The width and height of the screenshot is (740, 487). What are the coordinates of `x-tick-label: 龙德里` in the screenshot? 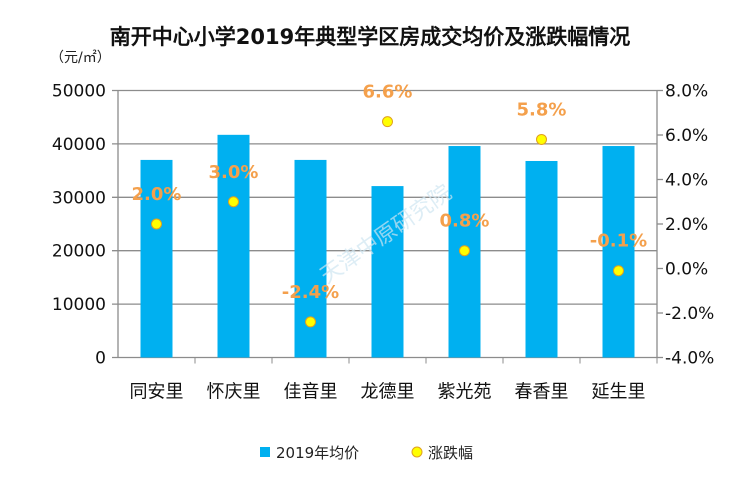 It's located at (388, 392).